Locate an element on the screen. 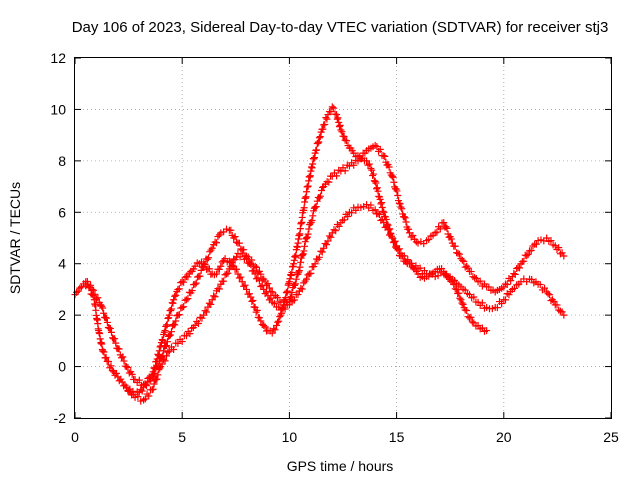  y-tick-label: 4 is located at coordinates (62, 264).